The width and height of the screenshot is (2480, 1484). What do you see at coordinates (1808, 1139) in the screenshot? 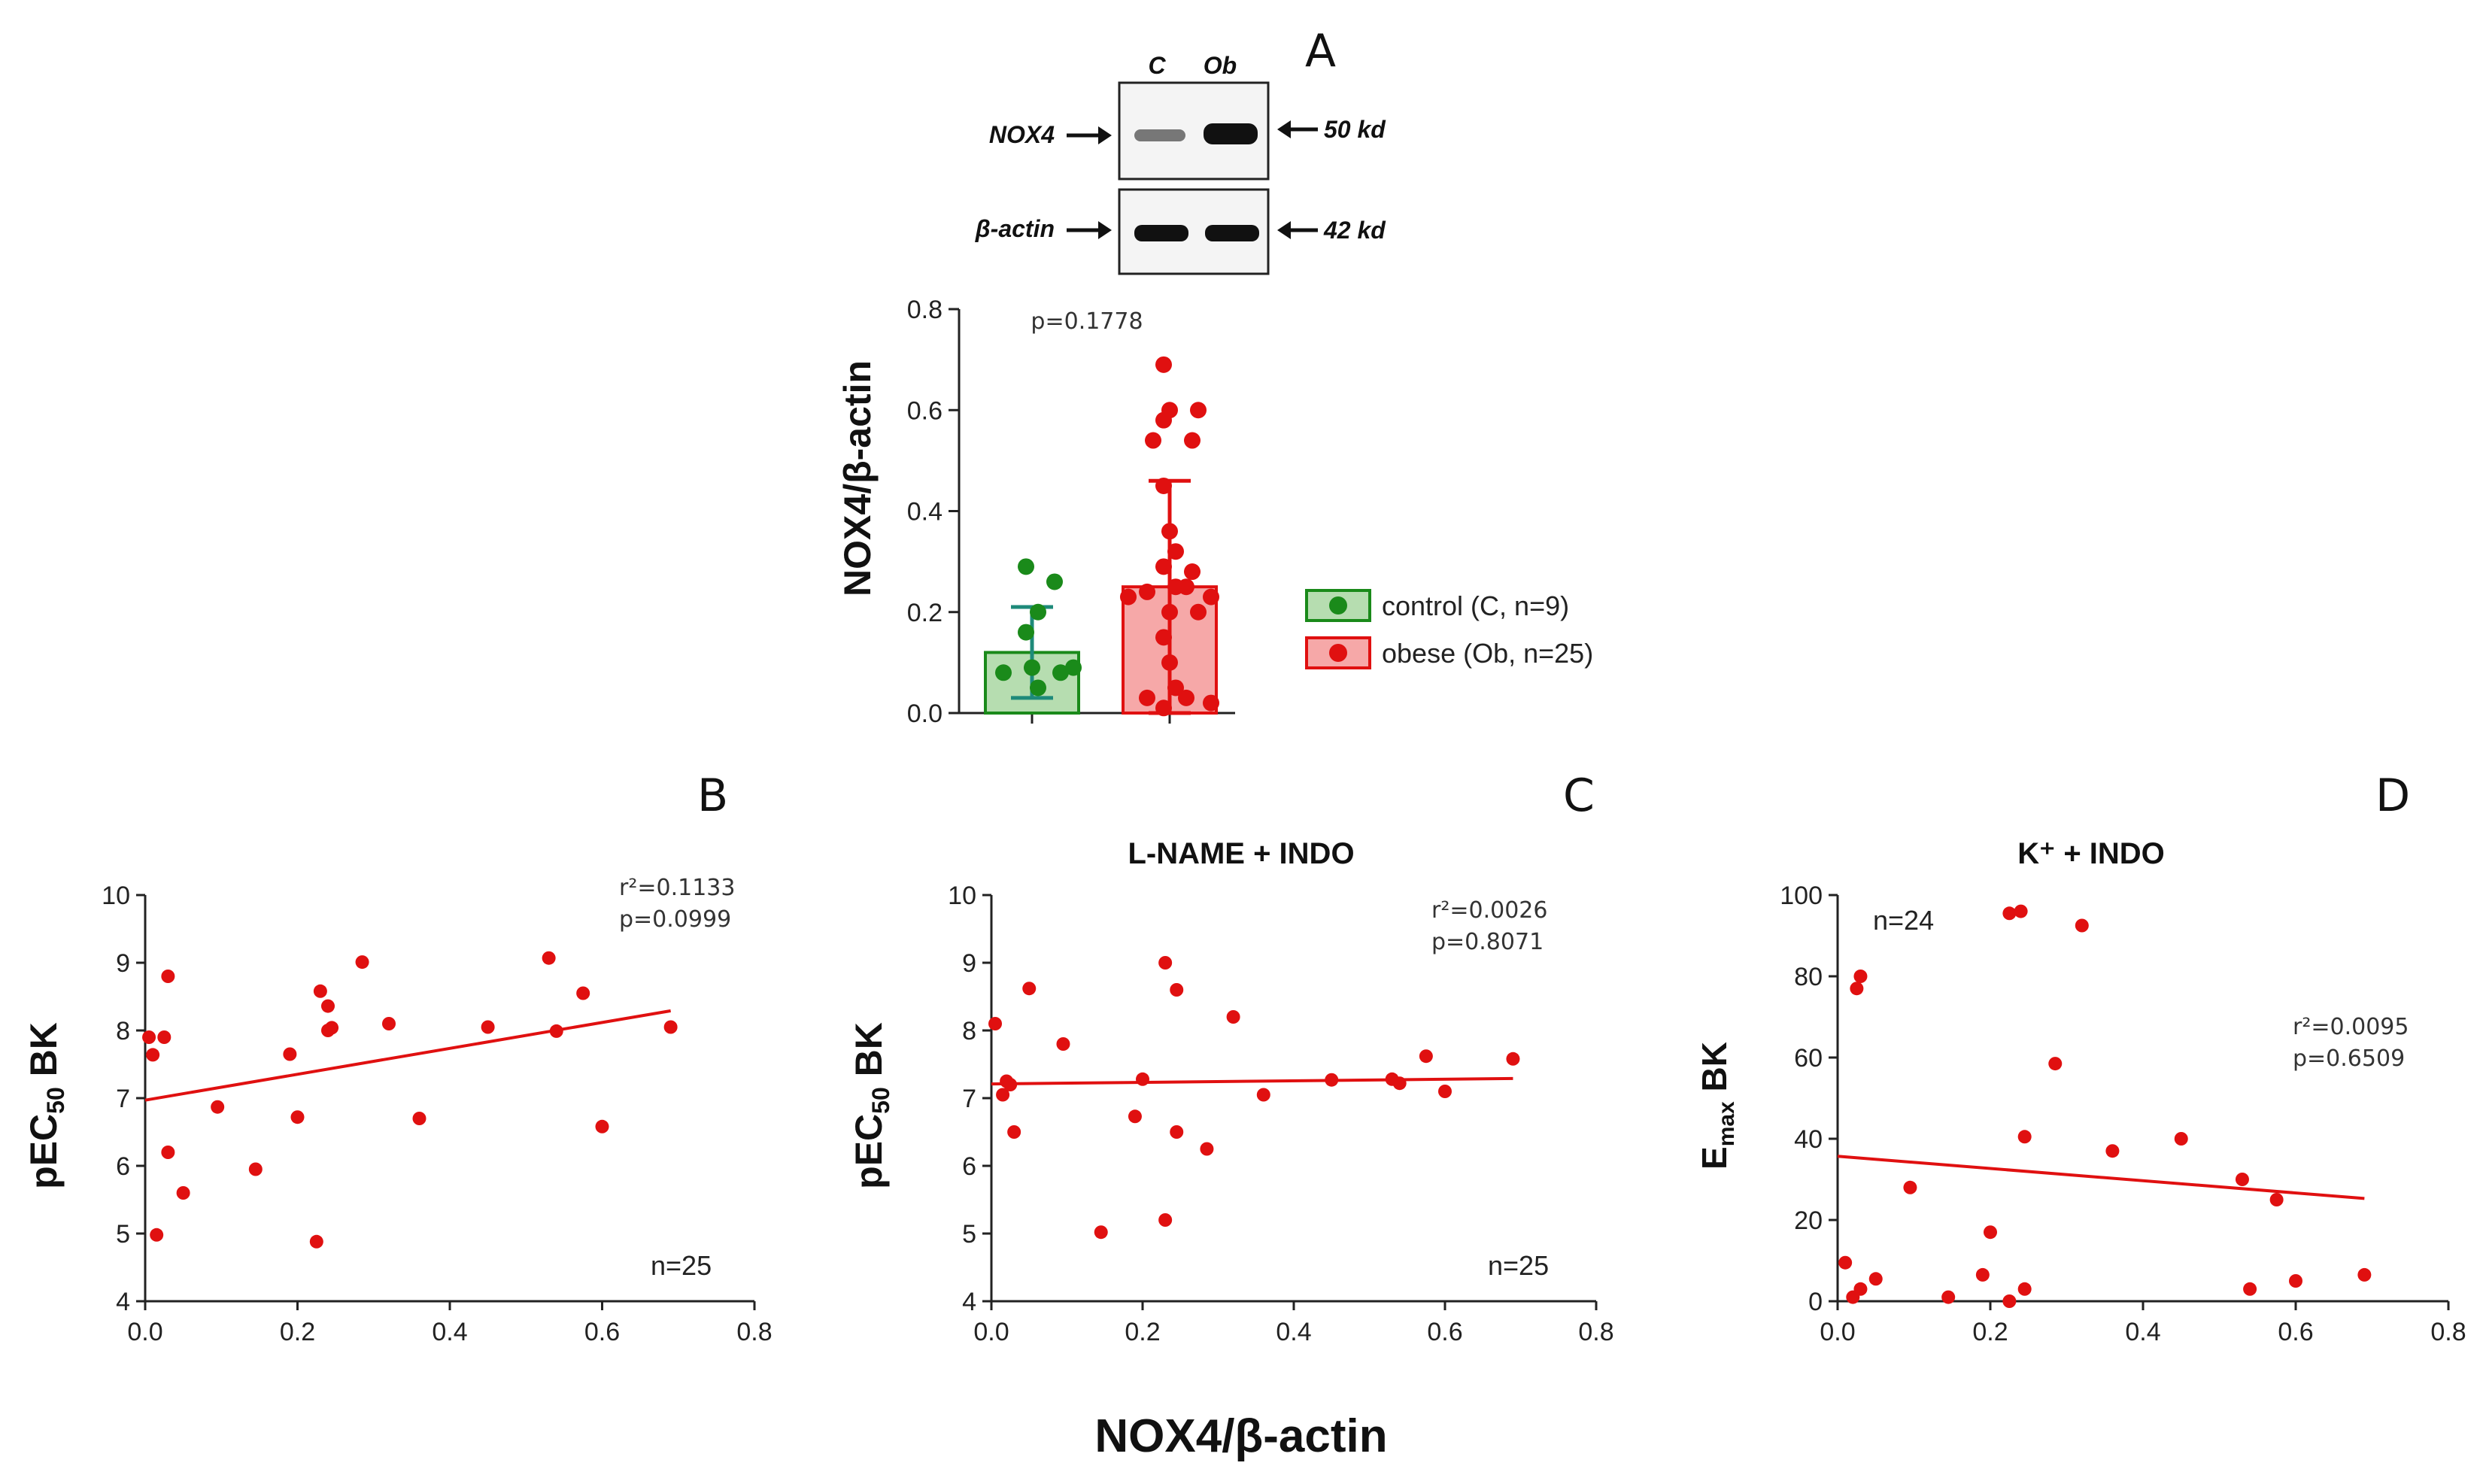
I see `y-tick-label: 40` at bounding box center [1808, 1139].